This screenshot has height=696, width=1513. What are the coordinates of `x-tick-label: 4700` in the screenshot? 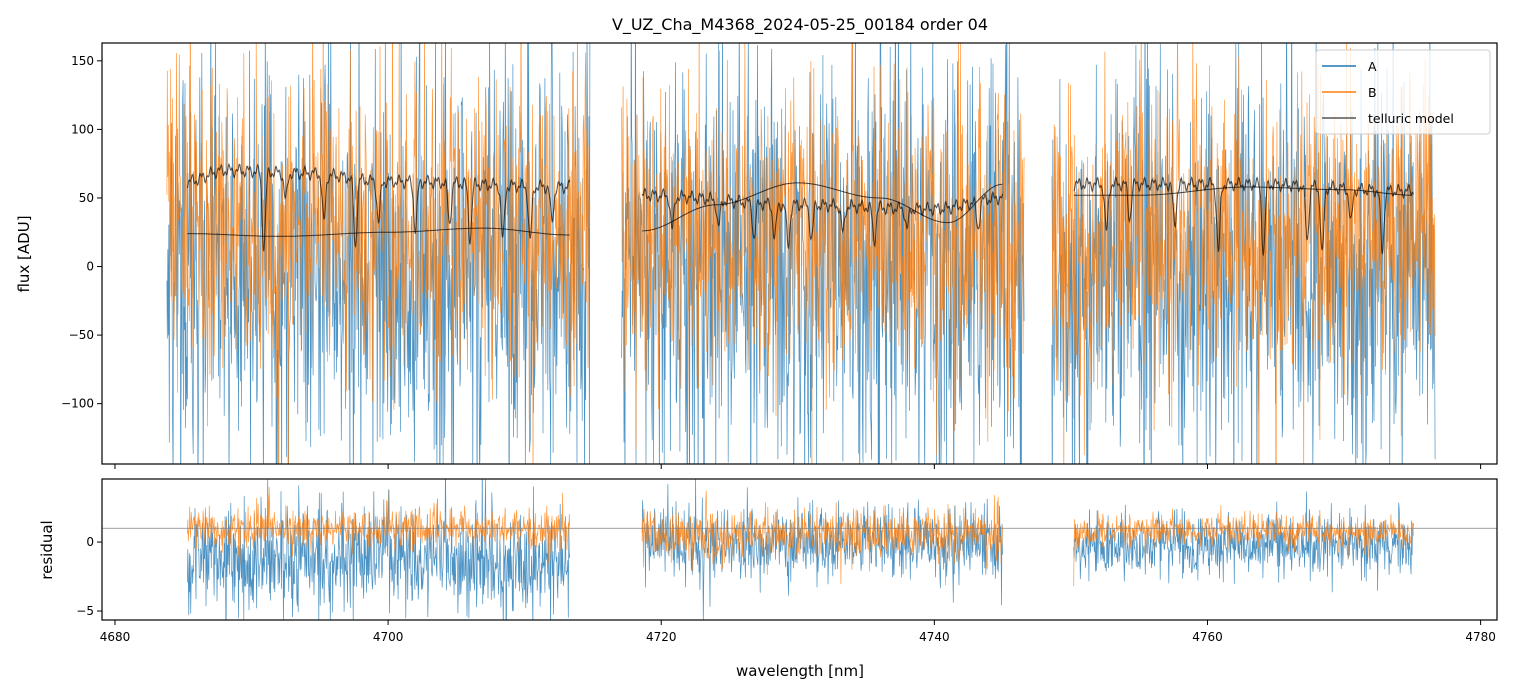 It's located at (388, 637).